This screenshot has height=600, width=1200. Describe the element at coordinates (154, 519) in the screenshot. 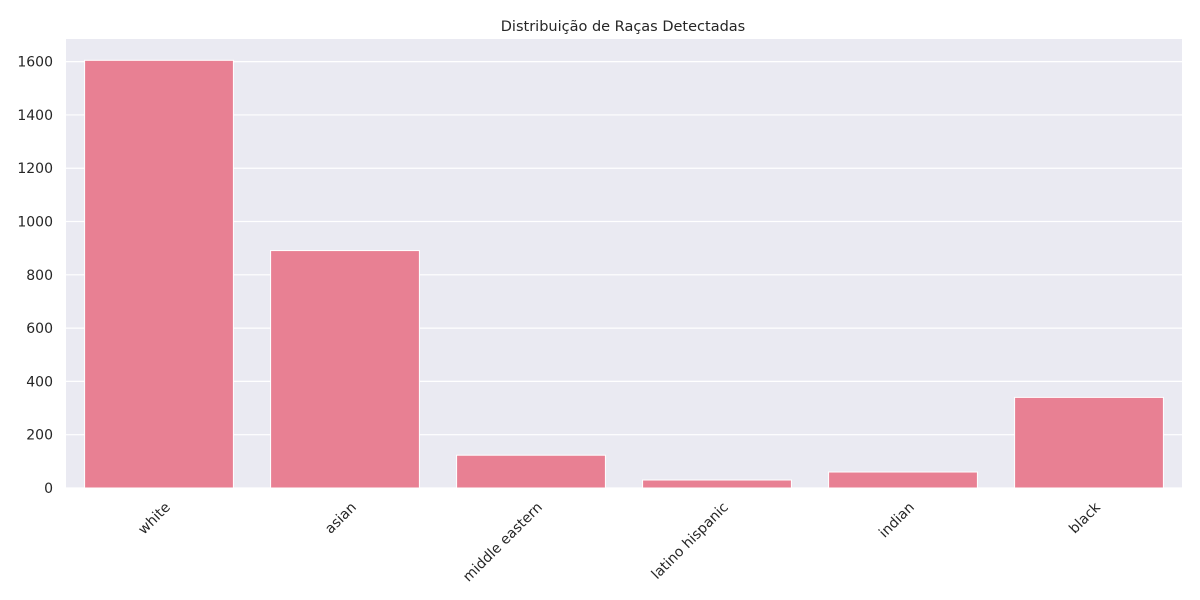

I see `x-tick-label: white` at that location.